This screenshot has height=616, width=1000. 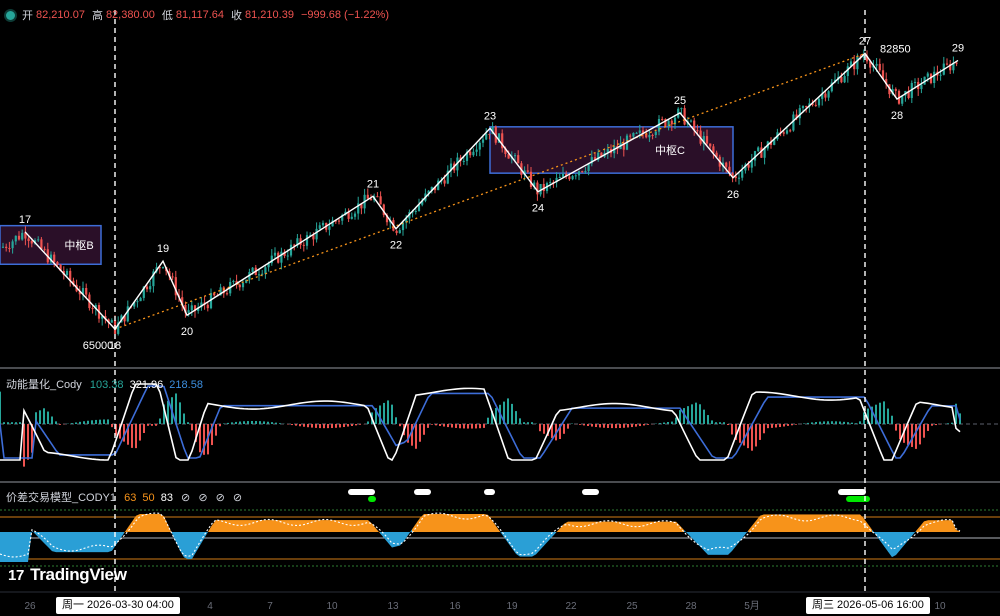 I want to click on pivot-label: 82850, so click(x=895, y=49).